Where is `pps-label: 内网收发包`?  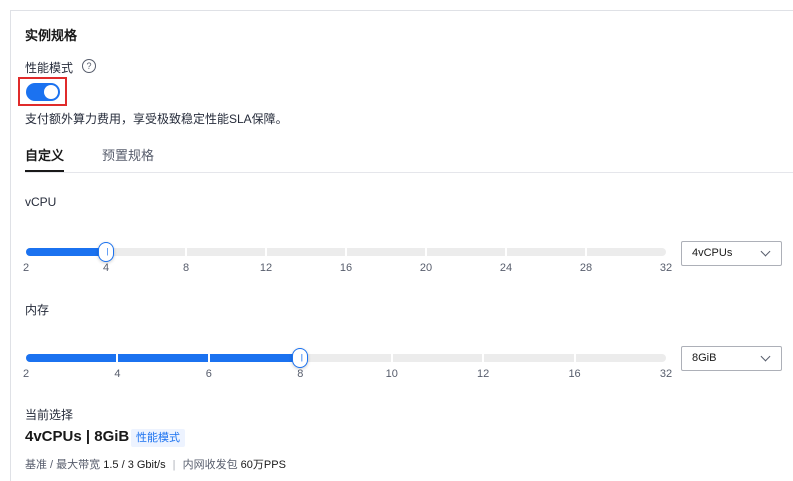
pps-label: 内网收发包 is located at coordinates (210, 465).